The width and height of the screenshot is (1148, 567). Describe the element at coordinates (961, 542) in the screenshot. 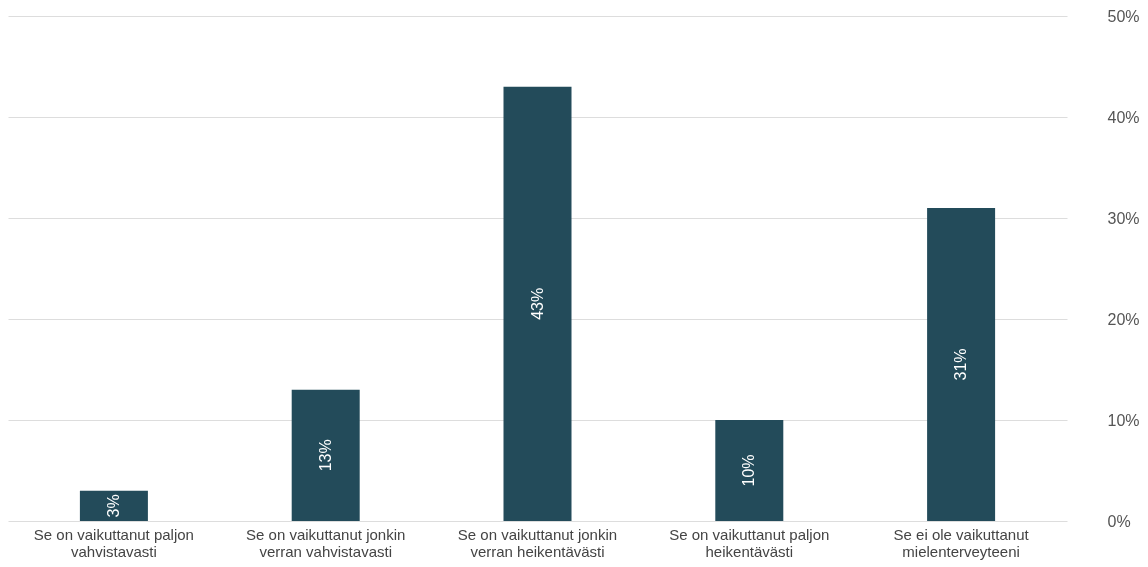

I see `x-tick-label: Se ei ole vaikuttanut mielenterveyteeni` at that location.